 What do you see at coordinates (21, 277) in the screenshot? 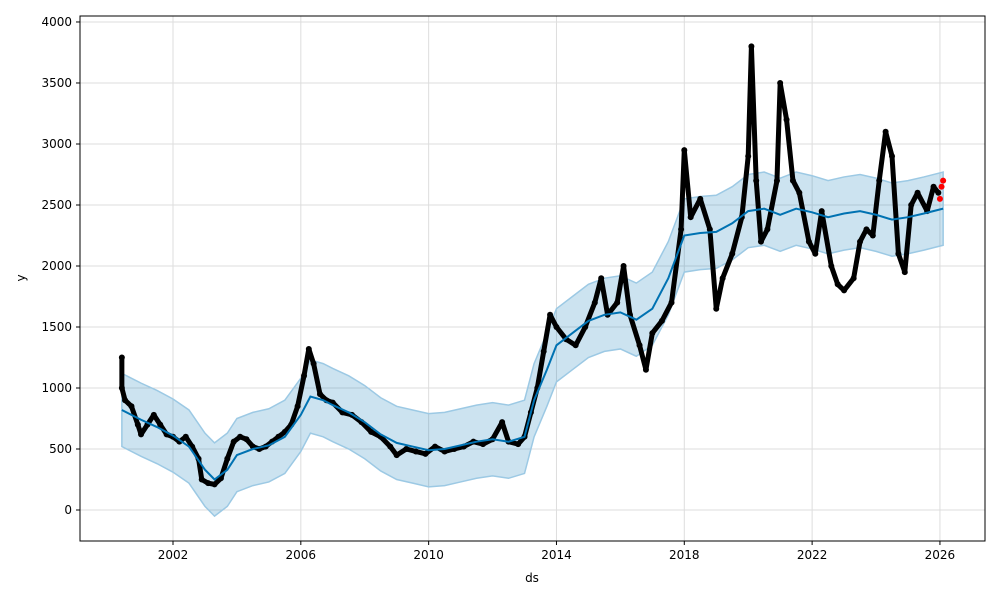
I see `y-axis-label: y` at bounding box center [21, 277].